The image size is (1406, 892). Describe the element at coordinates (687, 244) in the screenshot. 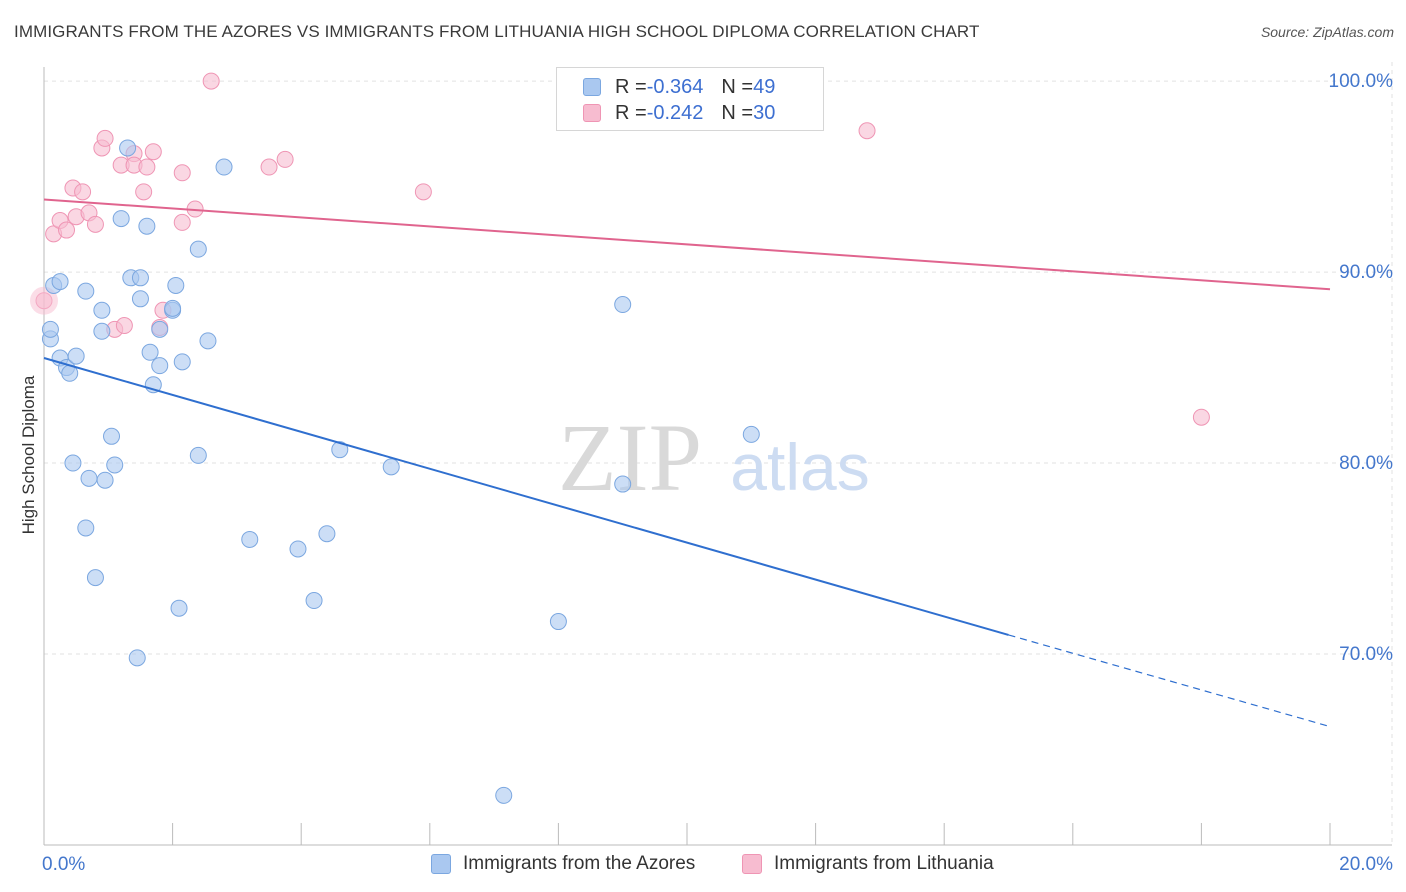

I see `trend-line-lithuania` at that location.